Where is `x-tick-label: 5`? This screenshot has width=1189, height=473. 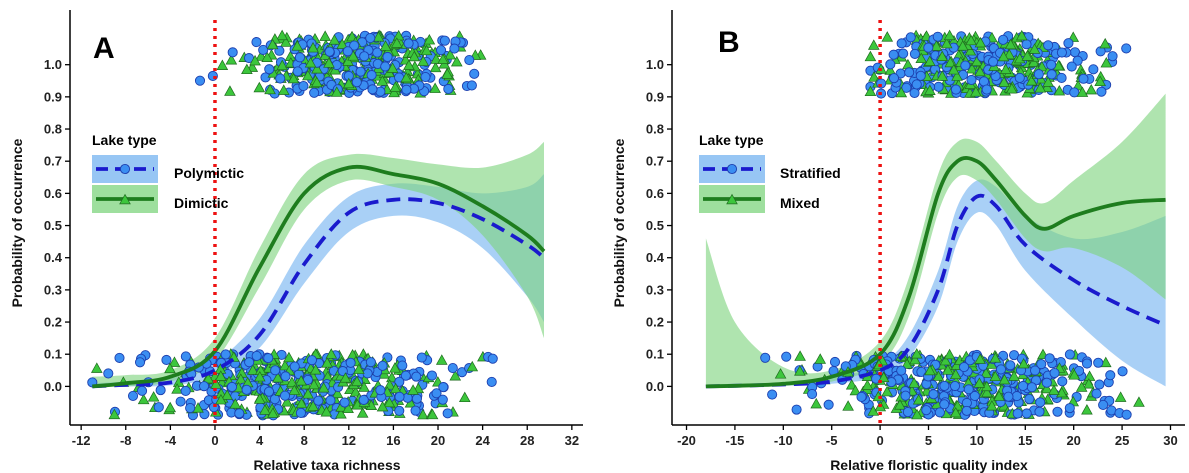 x-tick-label: 5 is located at coordinates (928, 440).